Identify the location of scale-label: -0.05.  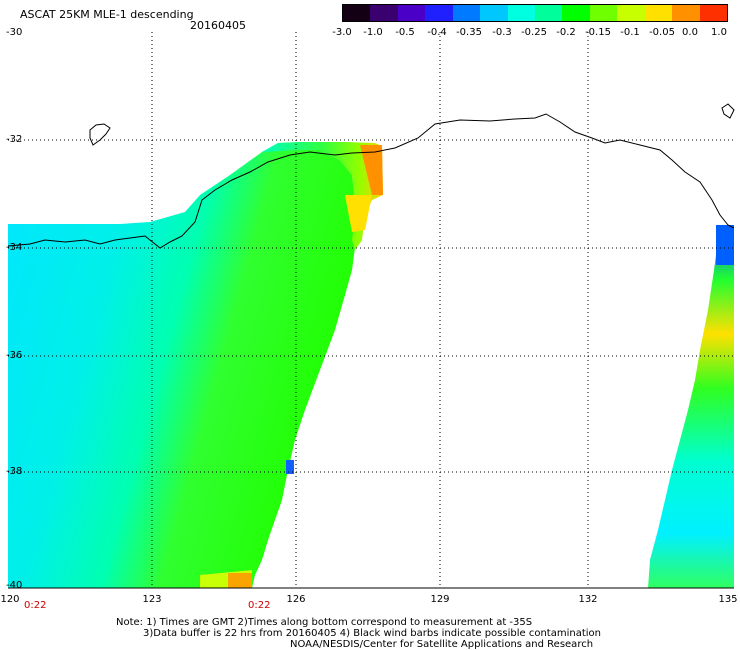
(662, 32).